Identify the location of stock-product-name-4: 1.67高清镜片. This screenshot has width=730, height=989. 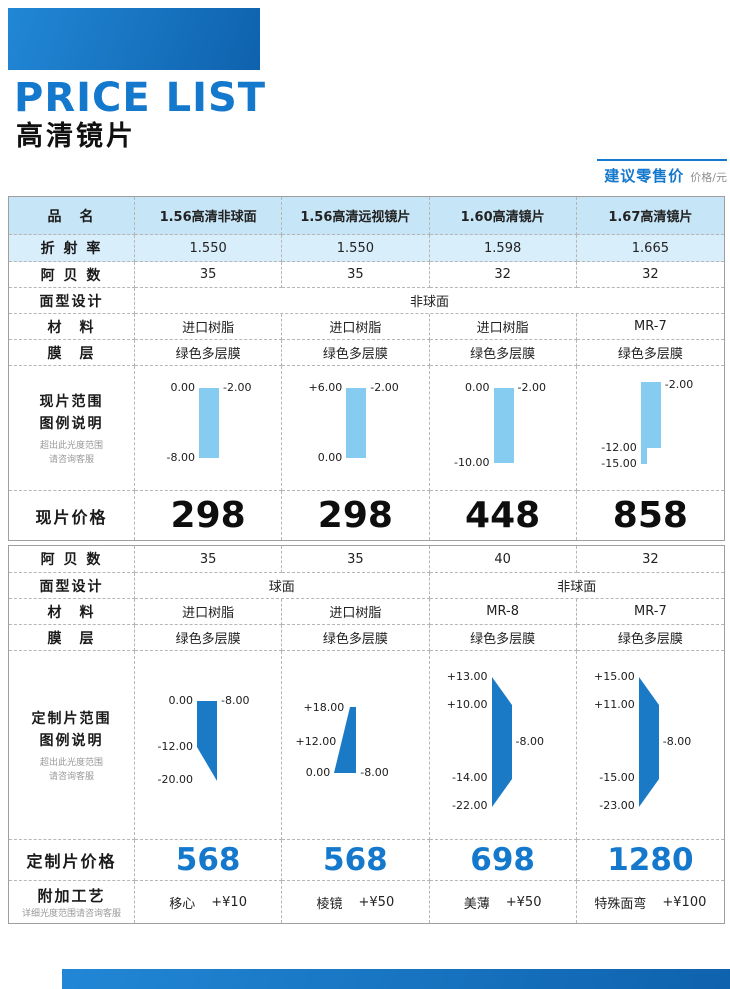
(650, 216).